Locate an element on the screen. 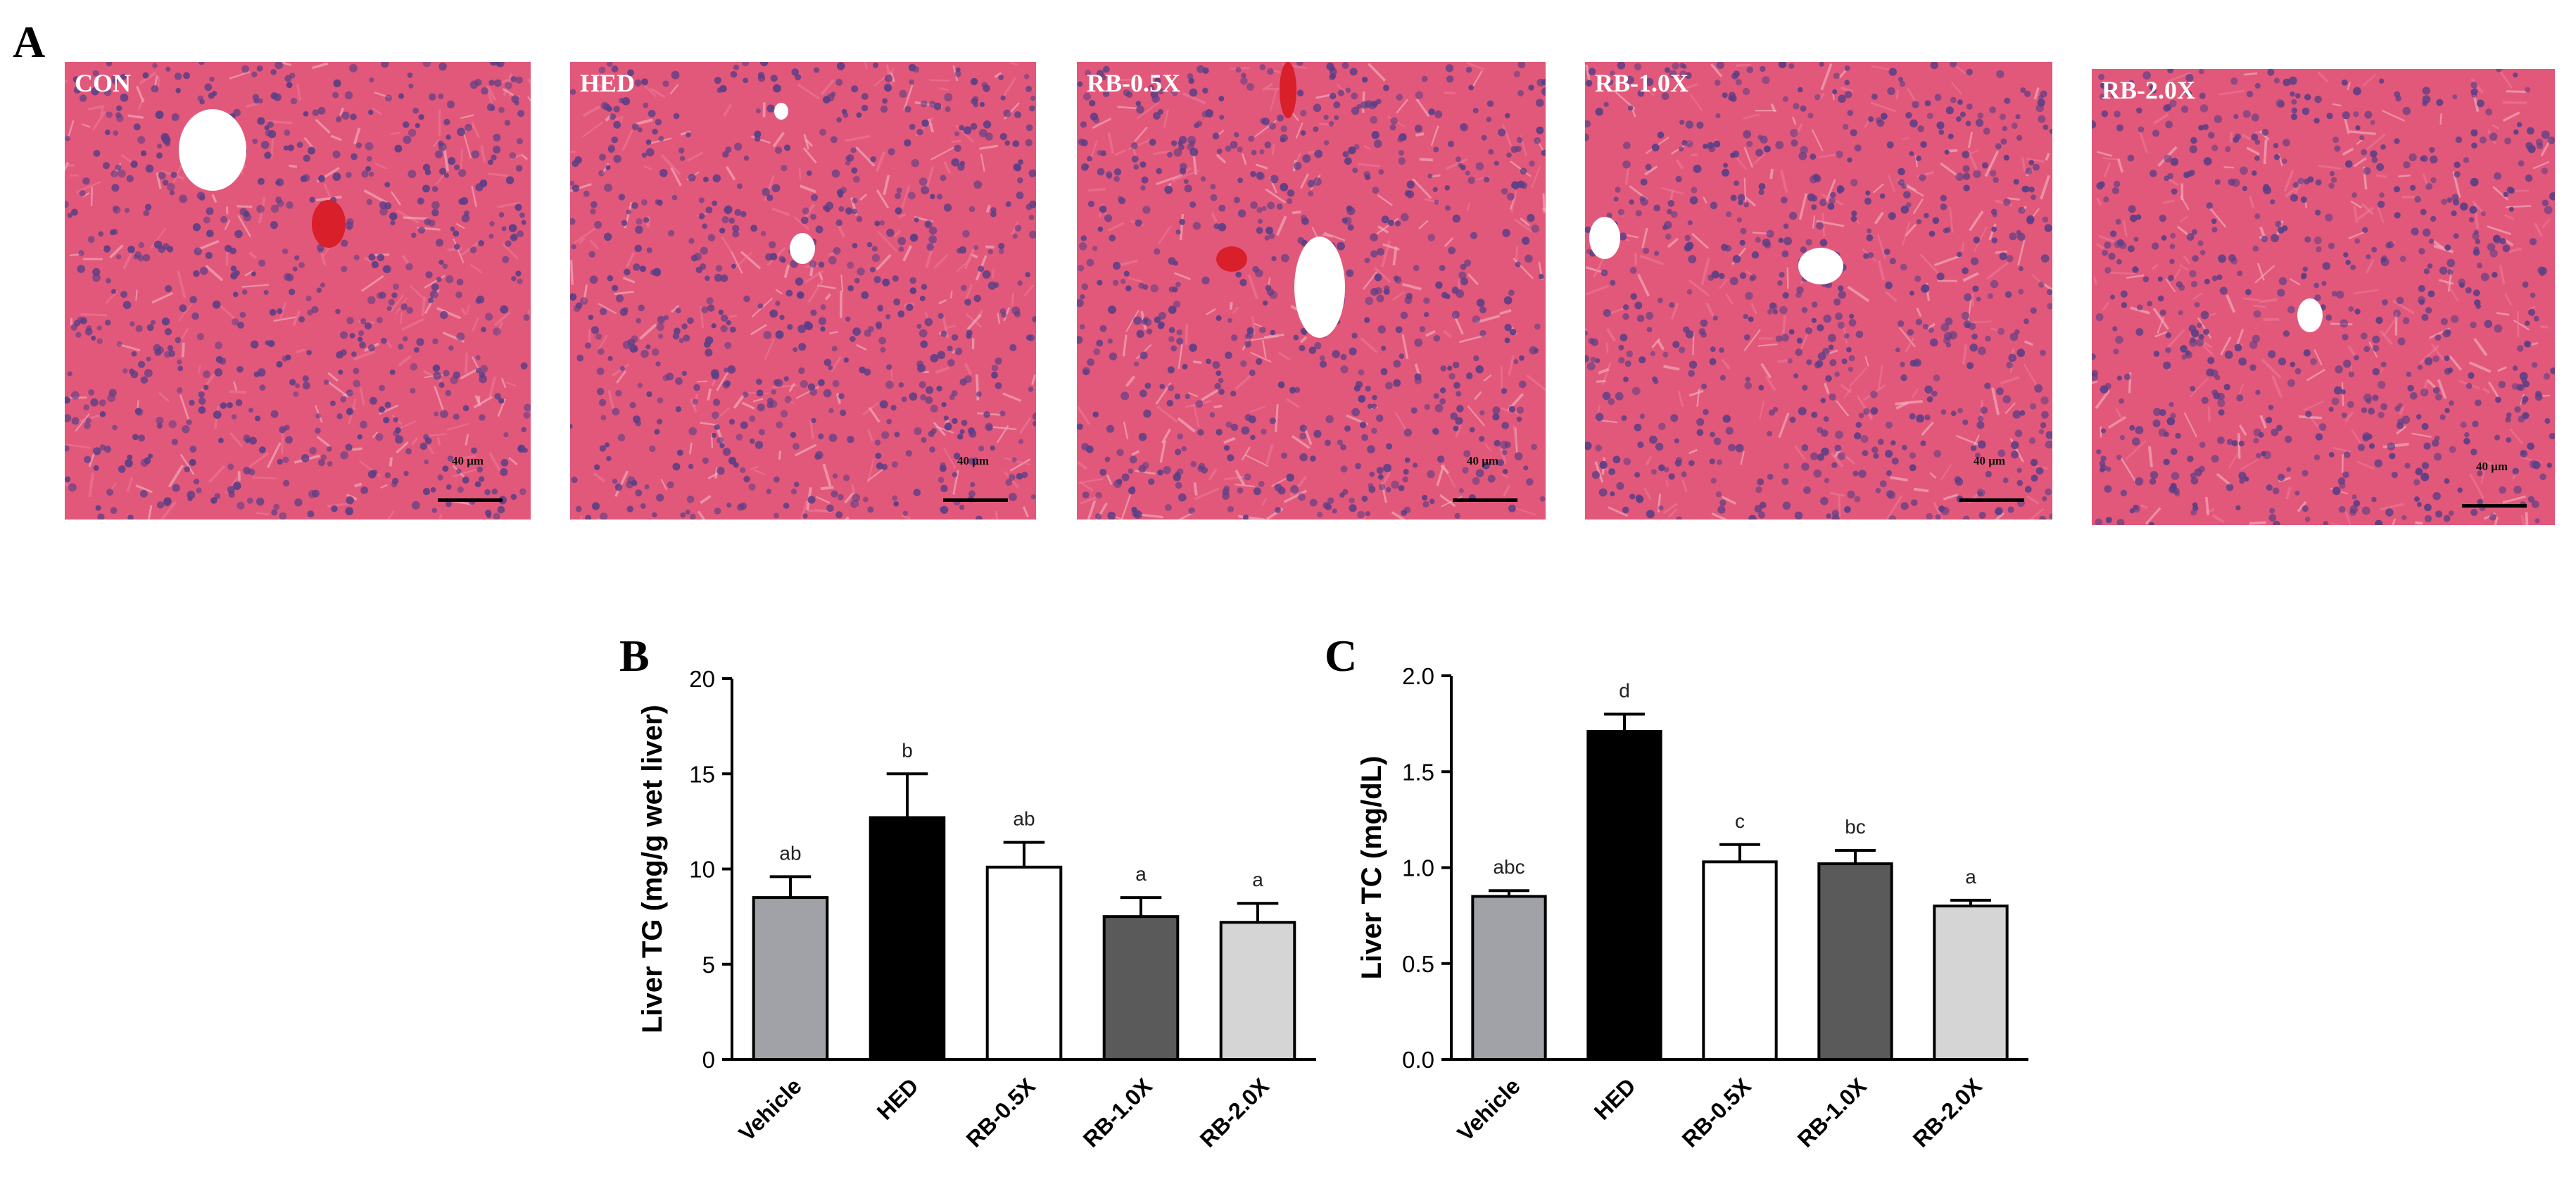 The width and height of the screenshot is (2576, 1196). x-tick-label: RB-1.0X is located at coordinates (1832, 1112).